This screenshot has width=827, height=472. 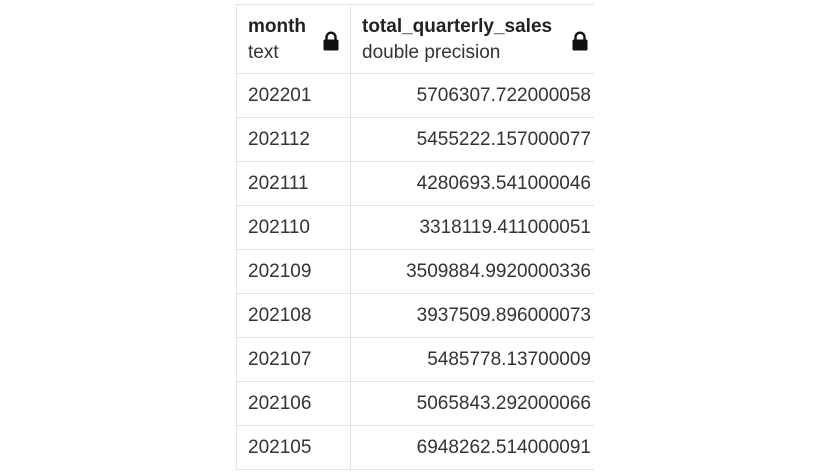 What do you see at coordinates (472, 95) in the screenshot?
I see `sales-cell: 5706307.722000058` at bounding box center [472, 95].